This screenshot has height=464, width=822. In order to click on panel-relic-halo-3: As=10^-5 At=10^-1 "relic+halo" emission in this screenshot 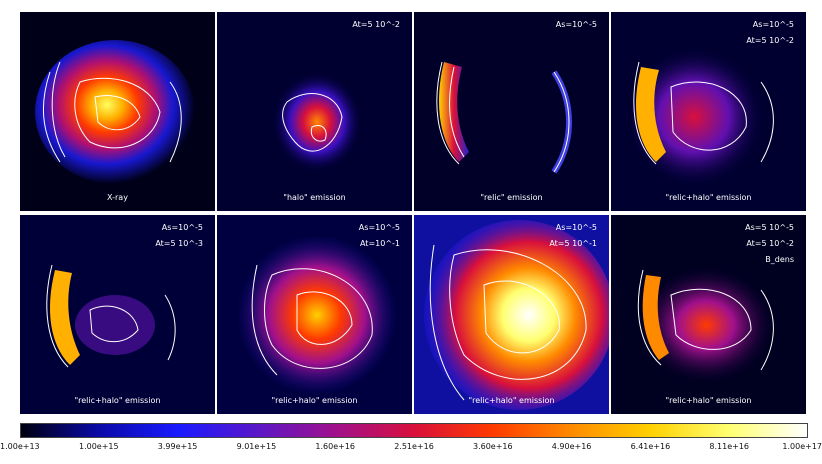, I will do `click(314, 314)`.